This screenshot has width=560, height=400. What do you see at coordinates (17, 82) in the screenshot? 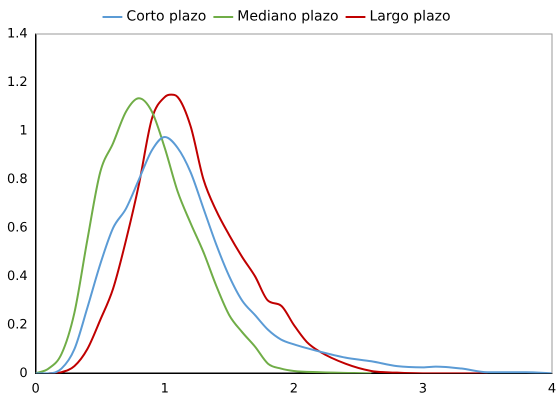
I see `y-tick-label: 1.2` at bounding box center [17, 82].